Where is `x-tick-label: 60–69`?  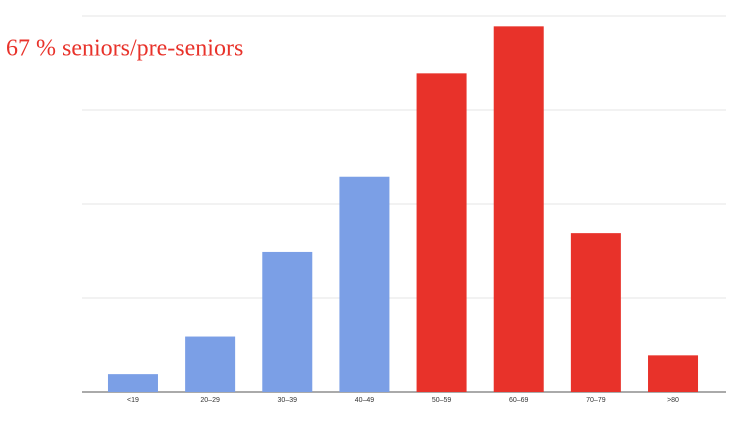
x-tick-label: 60–69 is located at coordinates (519, 400).